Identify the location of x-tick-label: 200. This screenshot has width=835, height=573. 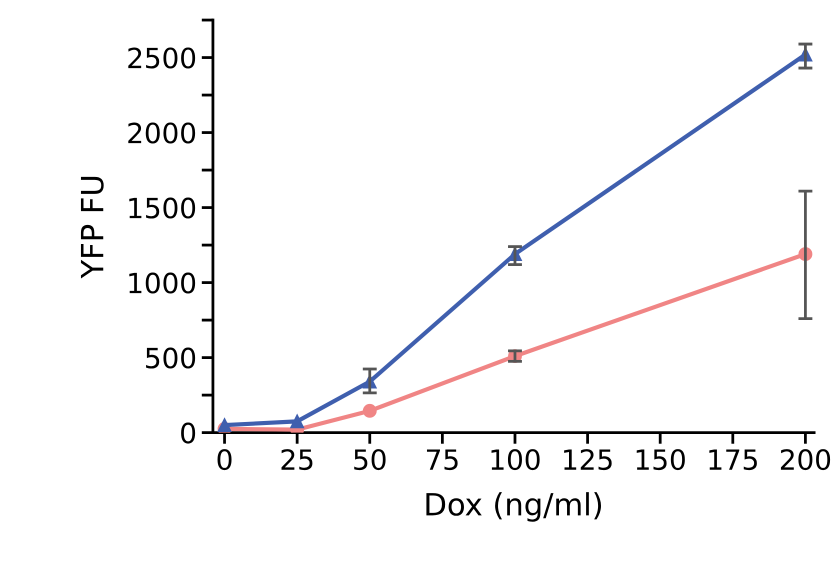
(805, 459).